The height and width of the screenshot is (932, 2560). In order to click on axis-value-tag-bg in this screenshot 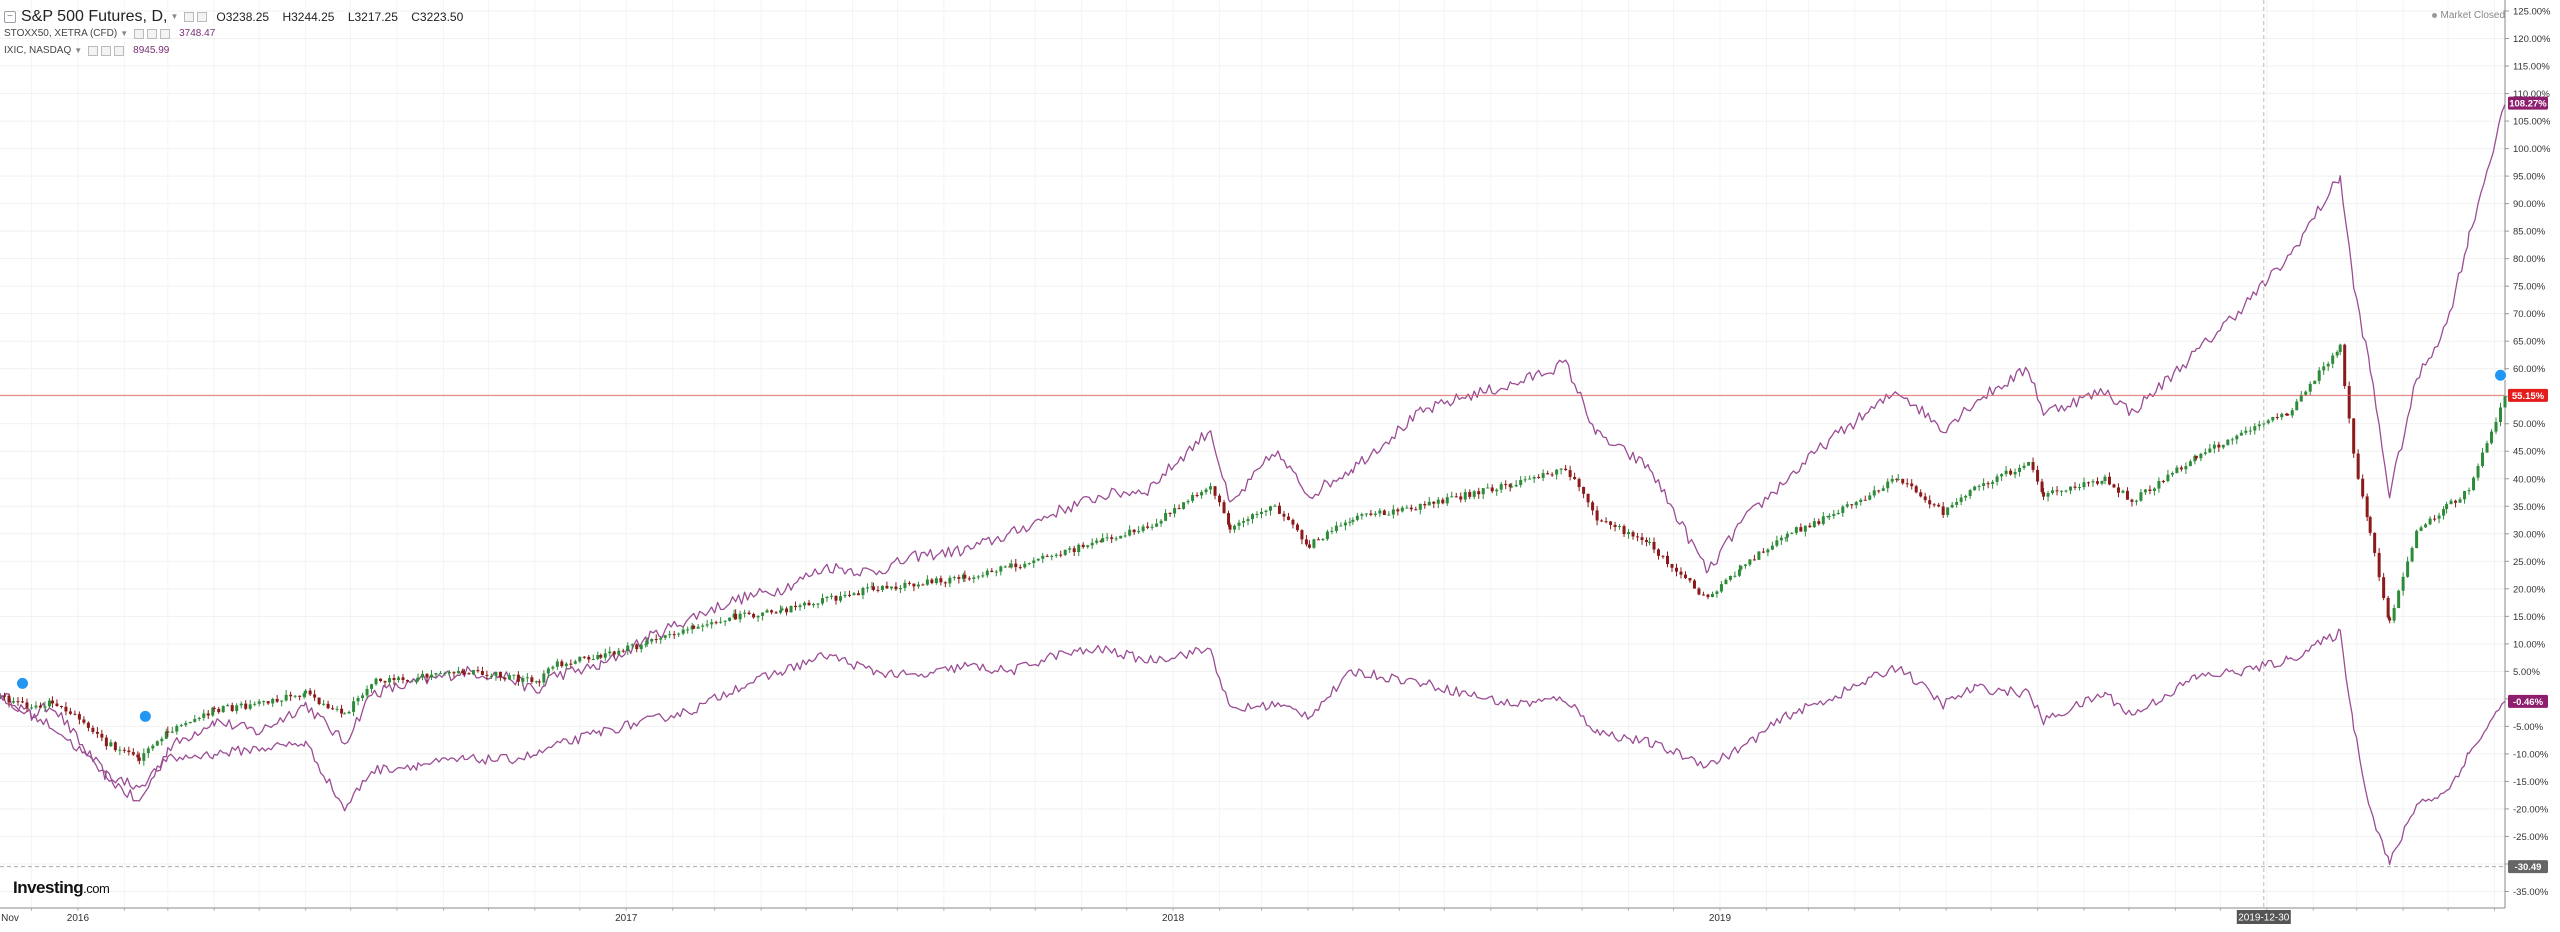, I will do `click(2528, 867)`.